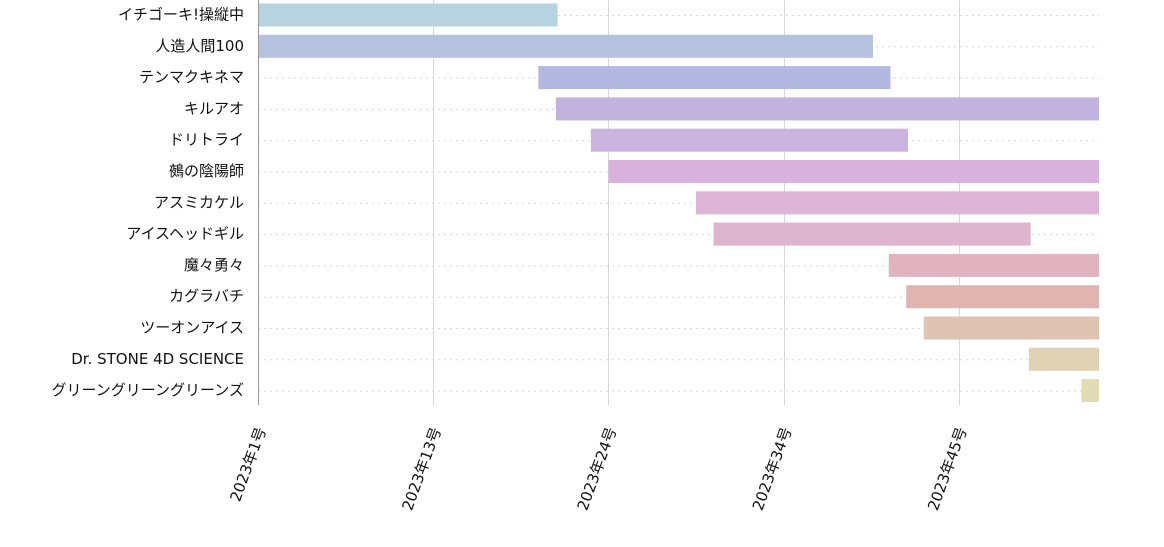 Image resolution: width=1164 pixels, height=547 pixels. Describe the element at coordinates (772, 469) in the screenshot. I see `x-tick-label: 2023年34号` at that location.